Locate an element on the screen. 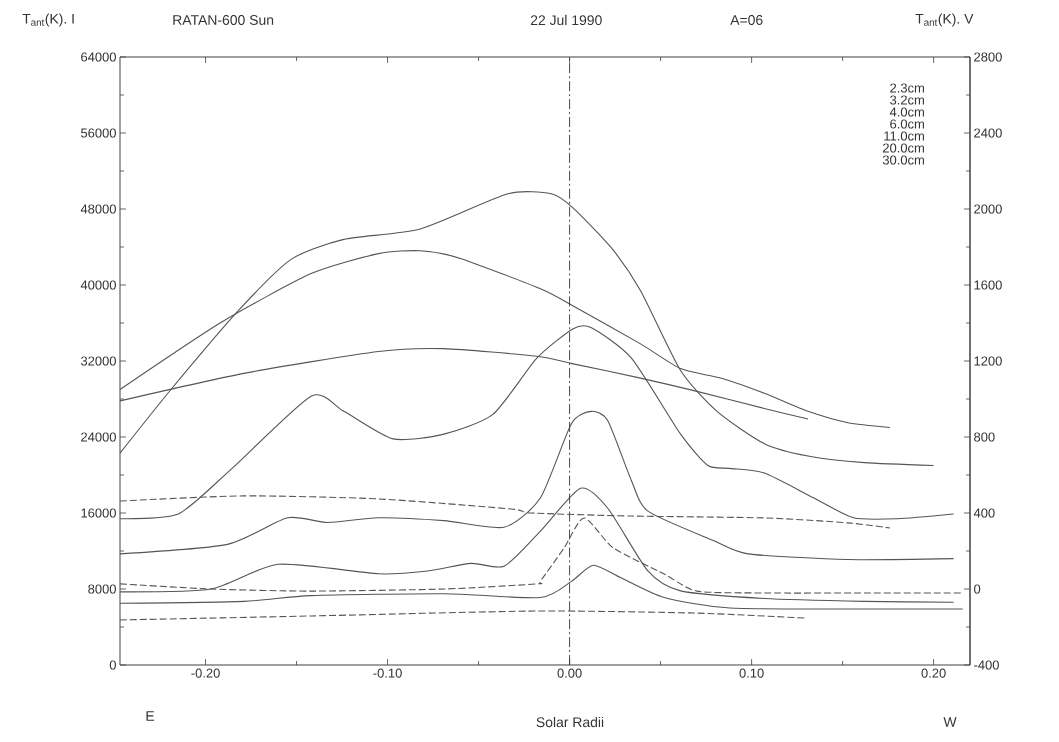  x-tick-label: -0.10 is located at coordinates (387, 673).